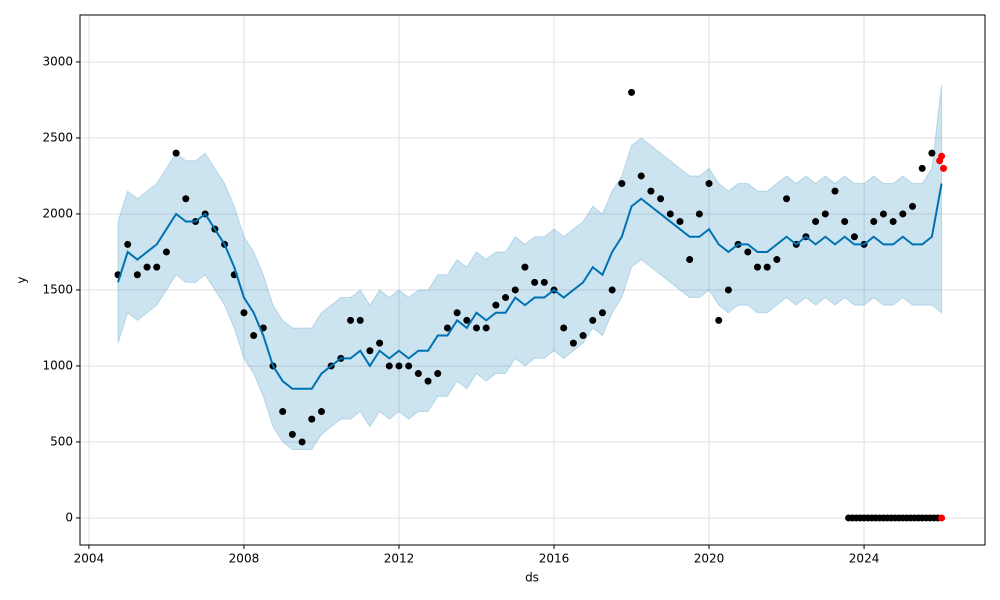 This screenshot has height=600, width=1000. Describe the element at coordinates (89, 559) in the screenshot. I see `x-tick-label: 2004` at that location.